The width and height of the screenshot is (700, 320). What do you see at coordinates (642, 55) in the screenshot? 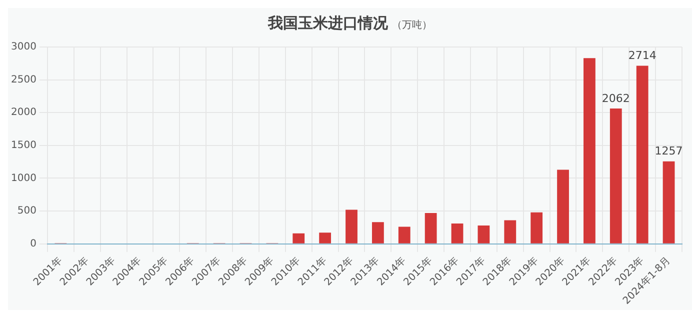
I see `data-label: 2714` at bounding box center [642, 55].